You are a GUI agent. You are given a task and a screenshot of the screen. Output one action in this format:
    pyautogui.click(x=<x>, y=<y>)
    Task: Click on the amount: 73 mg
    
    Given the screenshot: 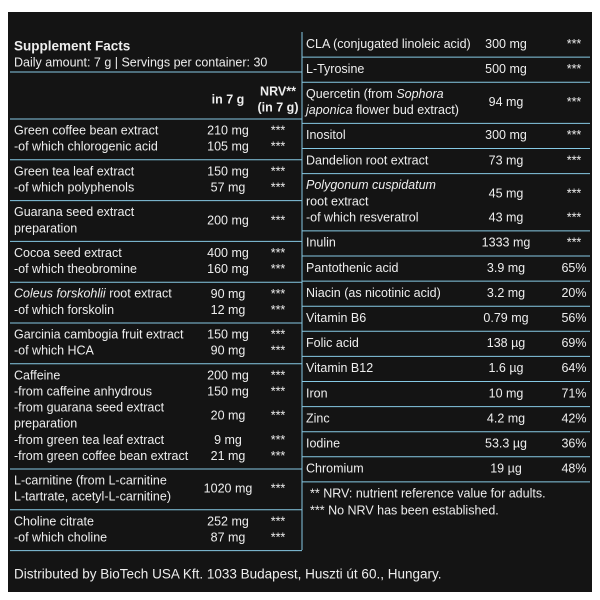 What is the action you would take?
    pyautogui.click(x=506, y=160)
    